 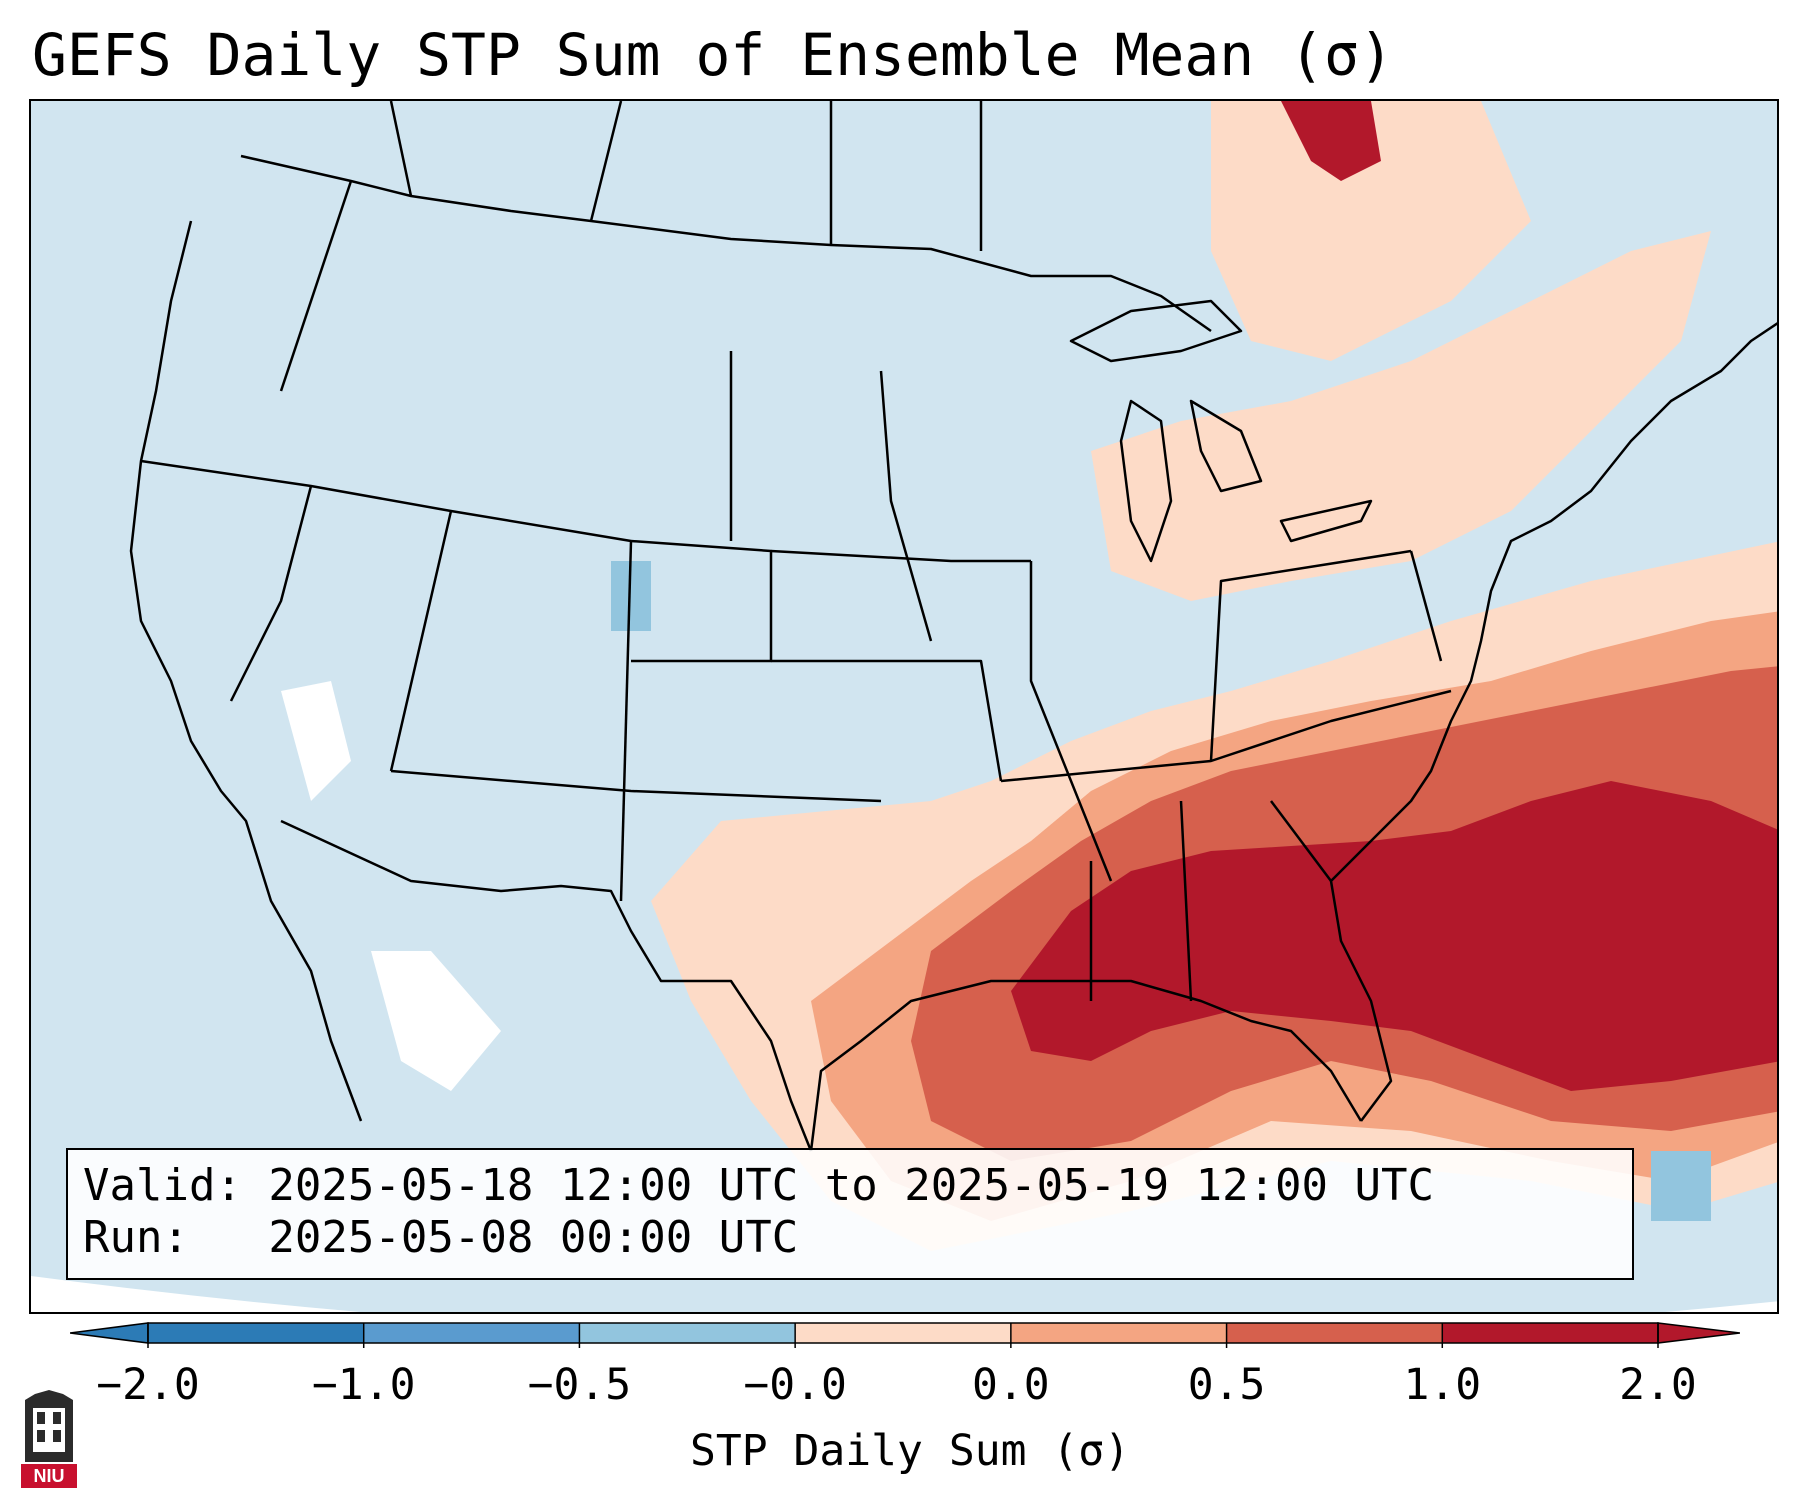 What do you see at coordinates (148, 1385) in the screenshot?
I see `colorbar-tick-label: −2.0` at bounding box center [148, 1385].